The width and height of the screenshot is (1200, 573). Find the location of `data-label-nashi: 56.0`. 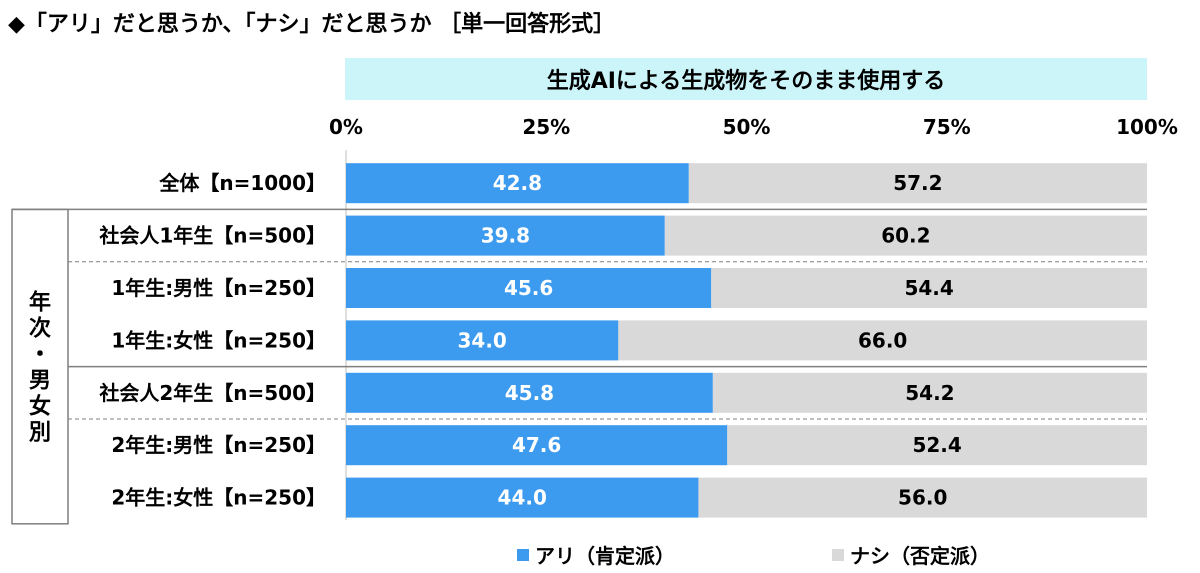

data-label-nashi: 56.0 is located at coordinates (922, 498).